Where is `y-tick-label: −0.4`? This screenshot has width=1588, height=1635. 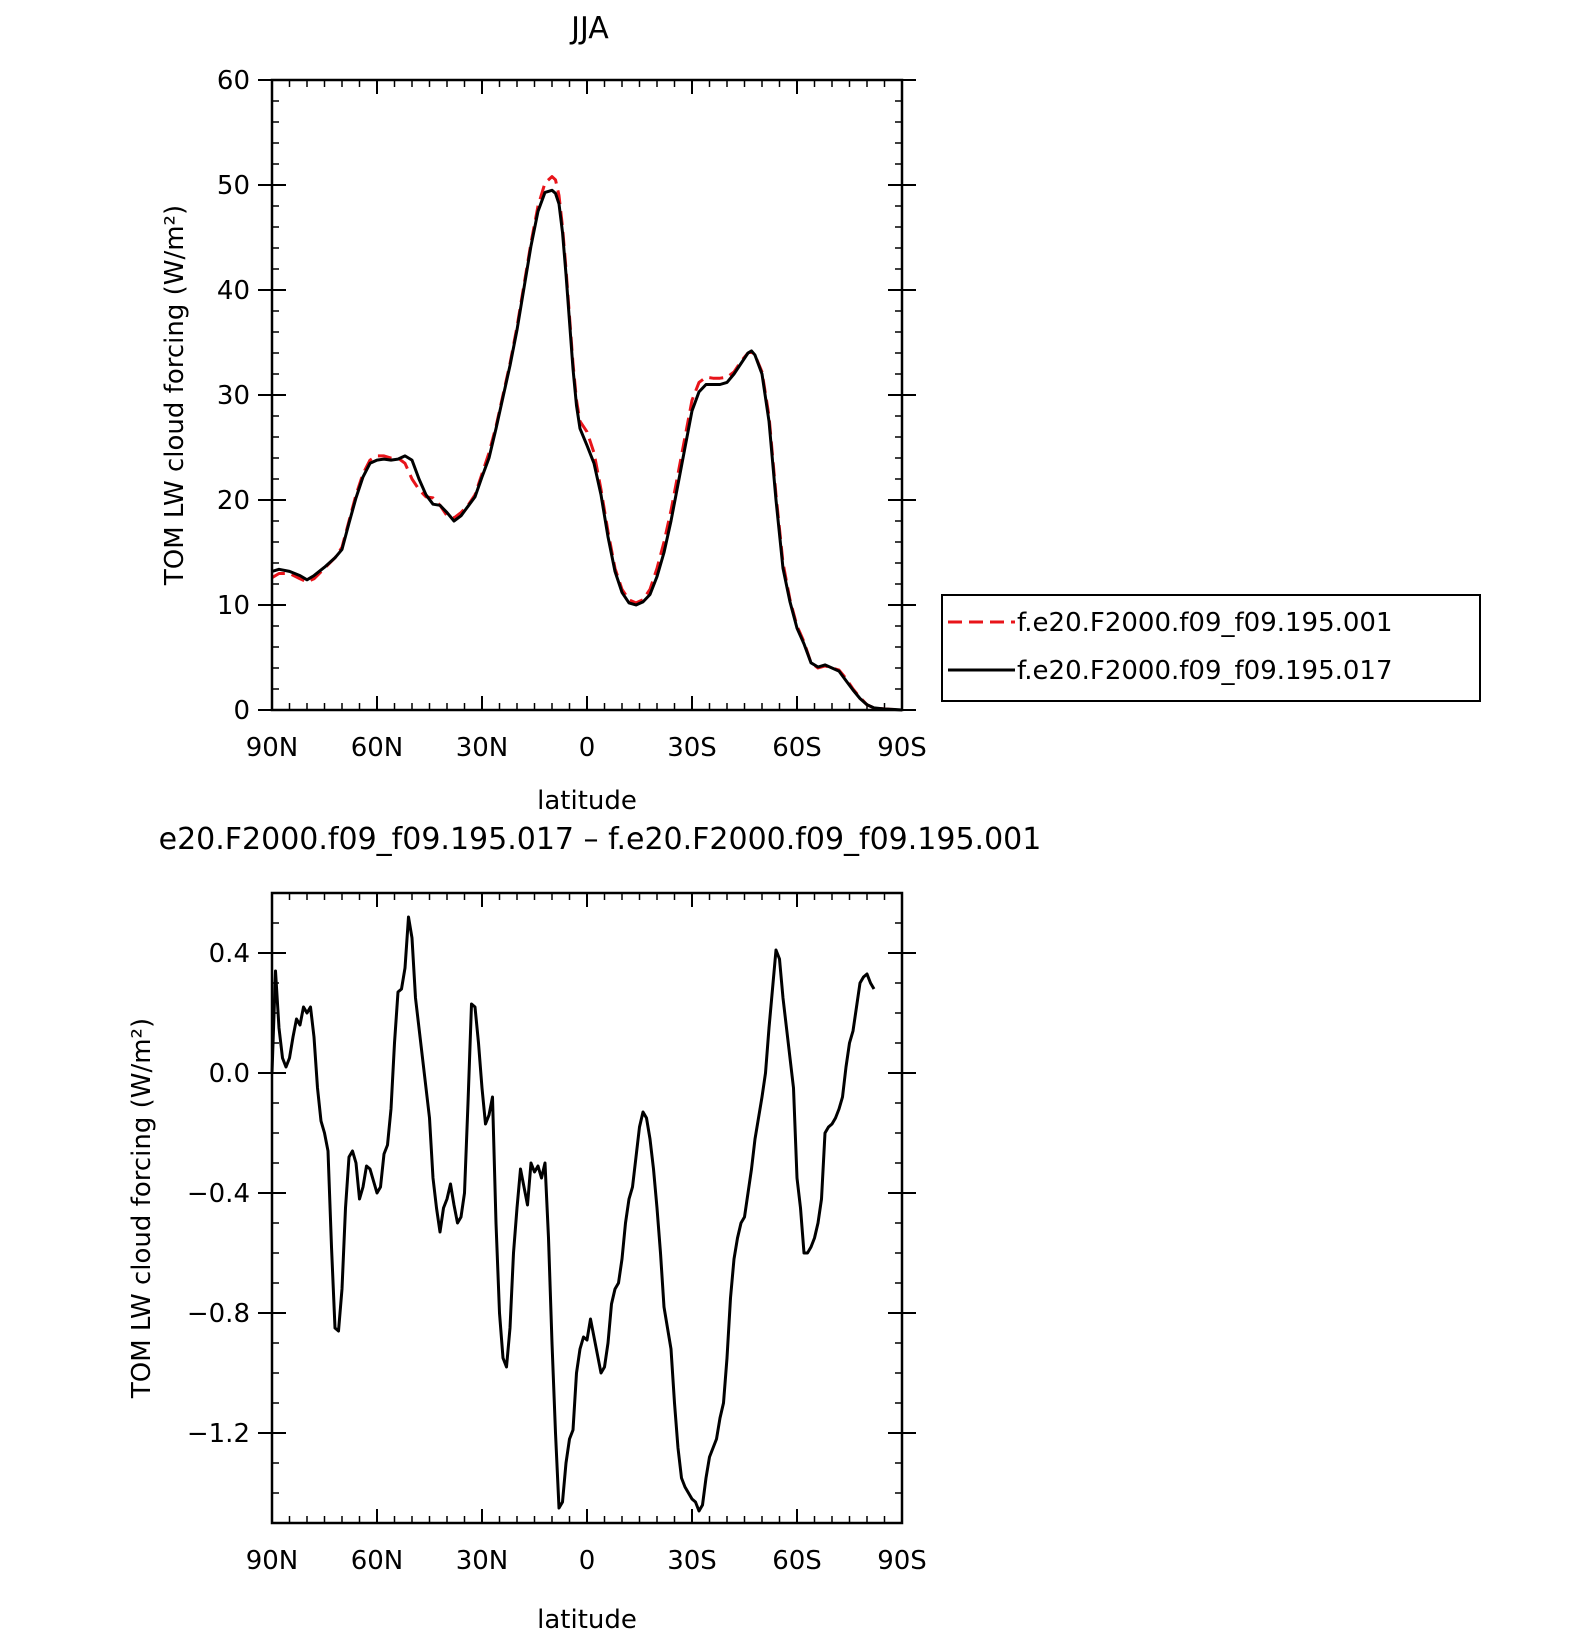
y-tick-label: −0.4 is located at coordinates (218, 1194).